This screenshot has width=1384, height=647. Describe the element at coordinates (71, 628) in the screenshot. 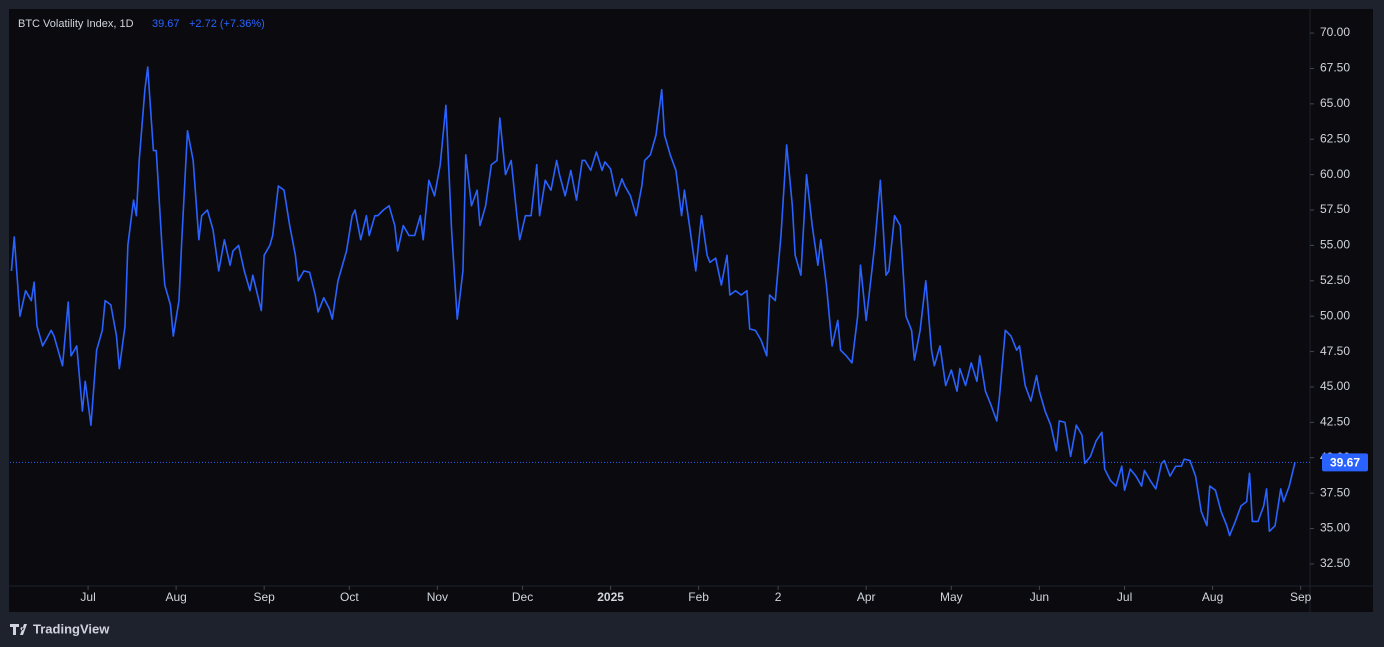

I see `footer-text: TradingView` at that location.